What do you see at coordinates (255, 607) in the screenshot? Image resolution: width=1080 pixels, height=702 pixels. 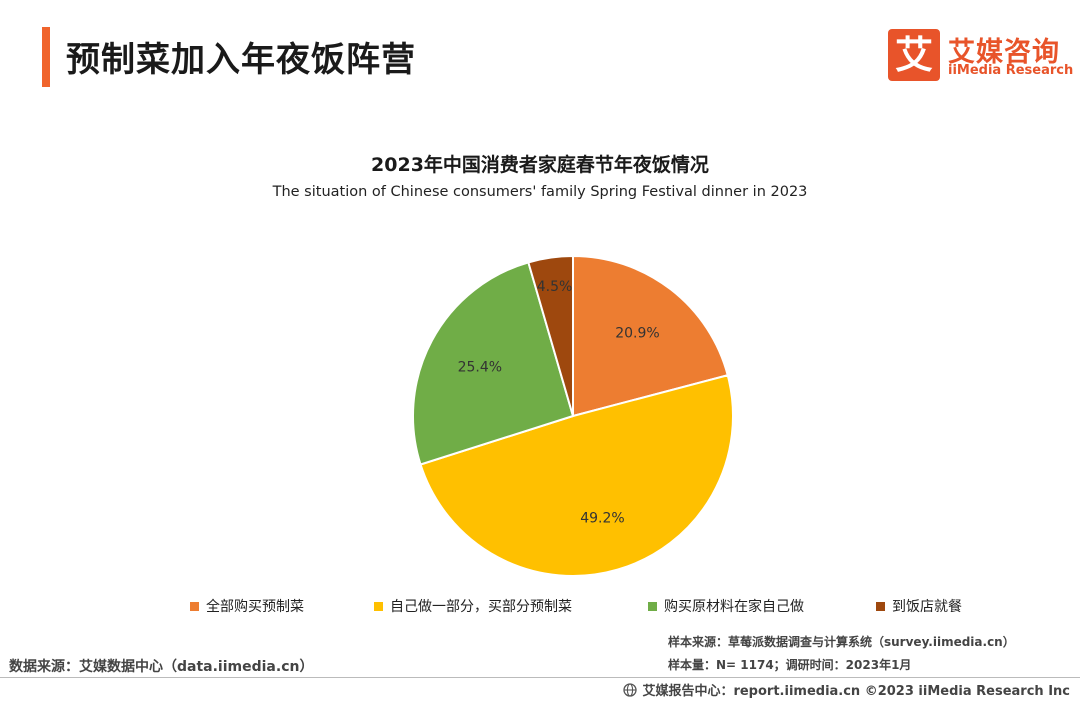 I see `legend-label: 全部购买预制菜` at bounding box center [255, 607].